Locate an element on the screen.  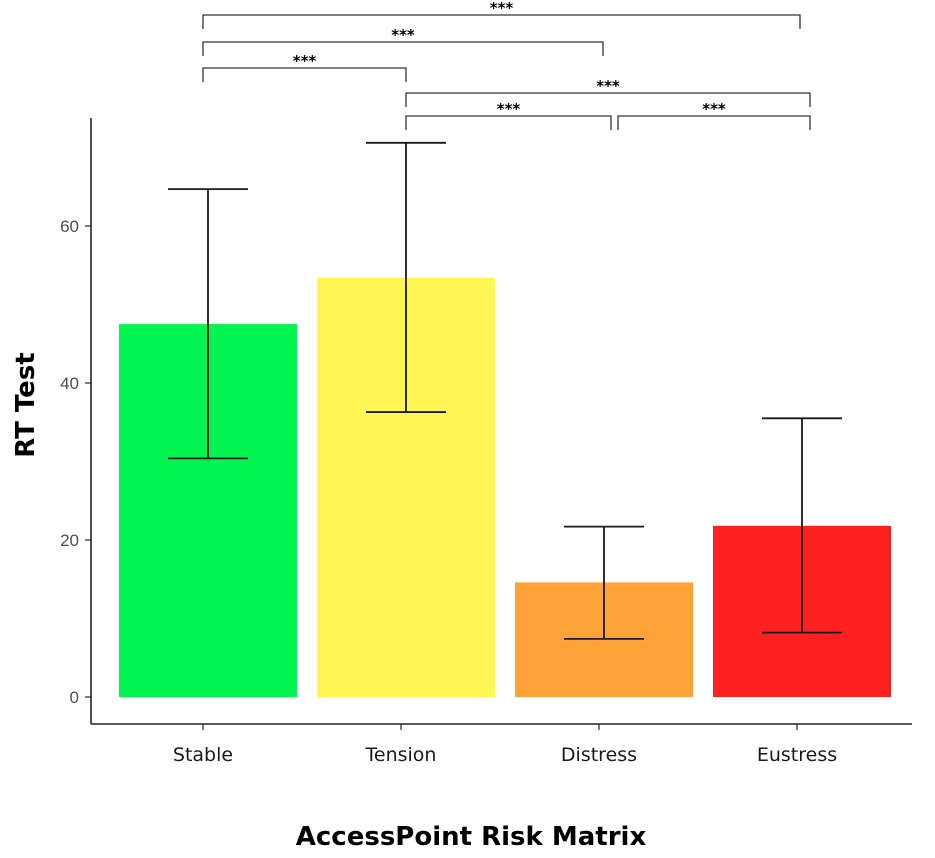
x-axis-title: AccessPoint Risk Matrix is located at coordinates (471, 837).